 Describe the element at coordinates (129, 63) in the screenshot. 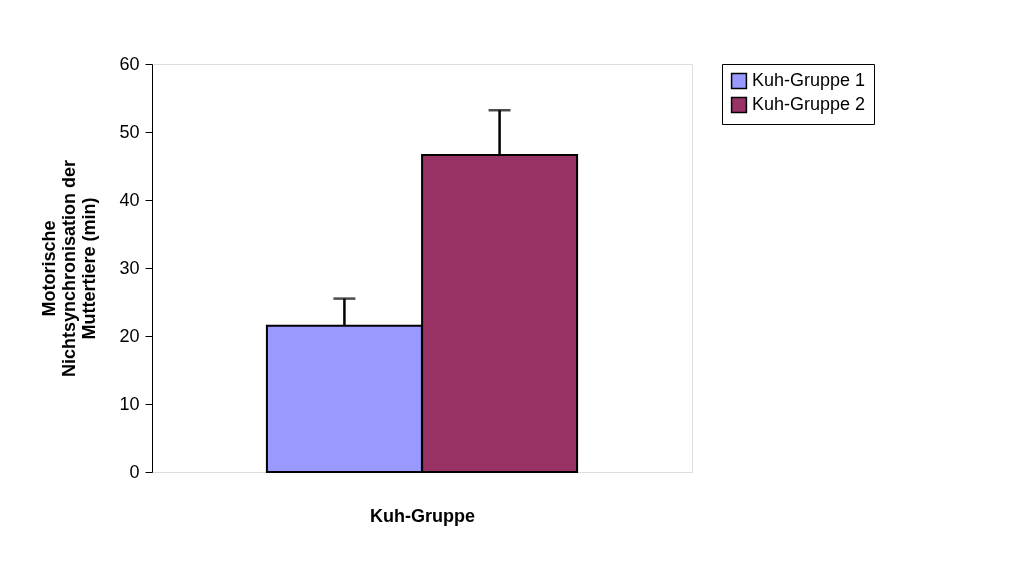

I see `y-tick-label: 60` at that location.